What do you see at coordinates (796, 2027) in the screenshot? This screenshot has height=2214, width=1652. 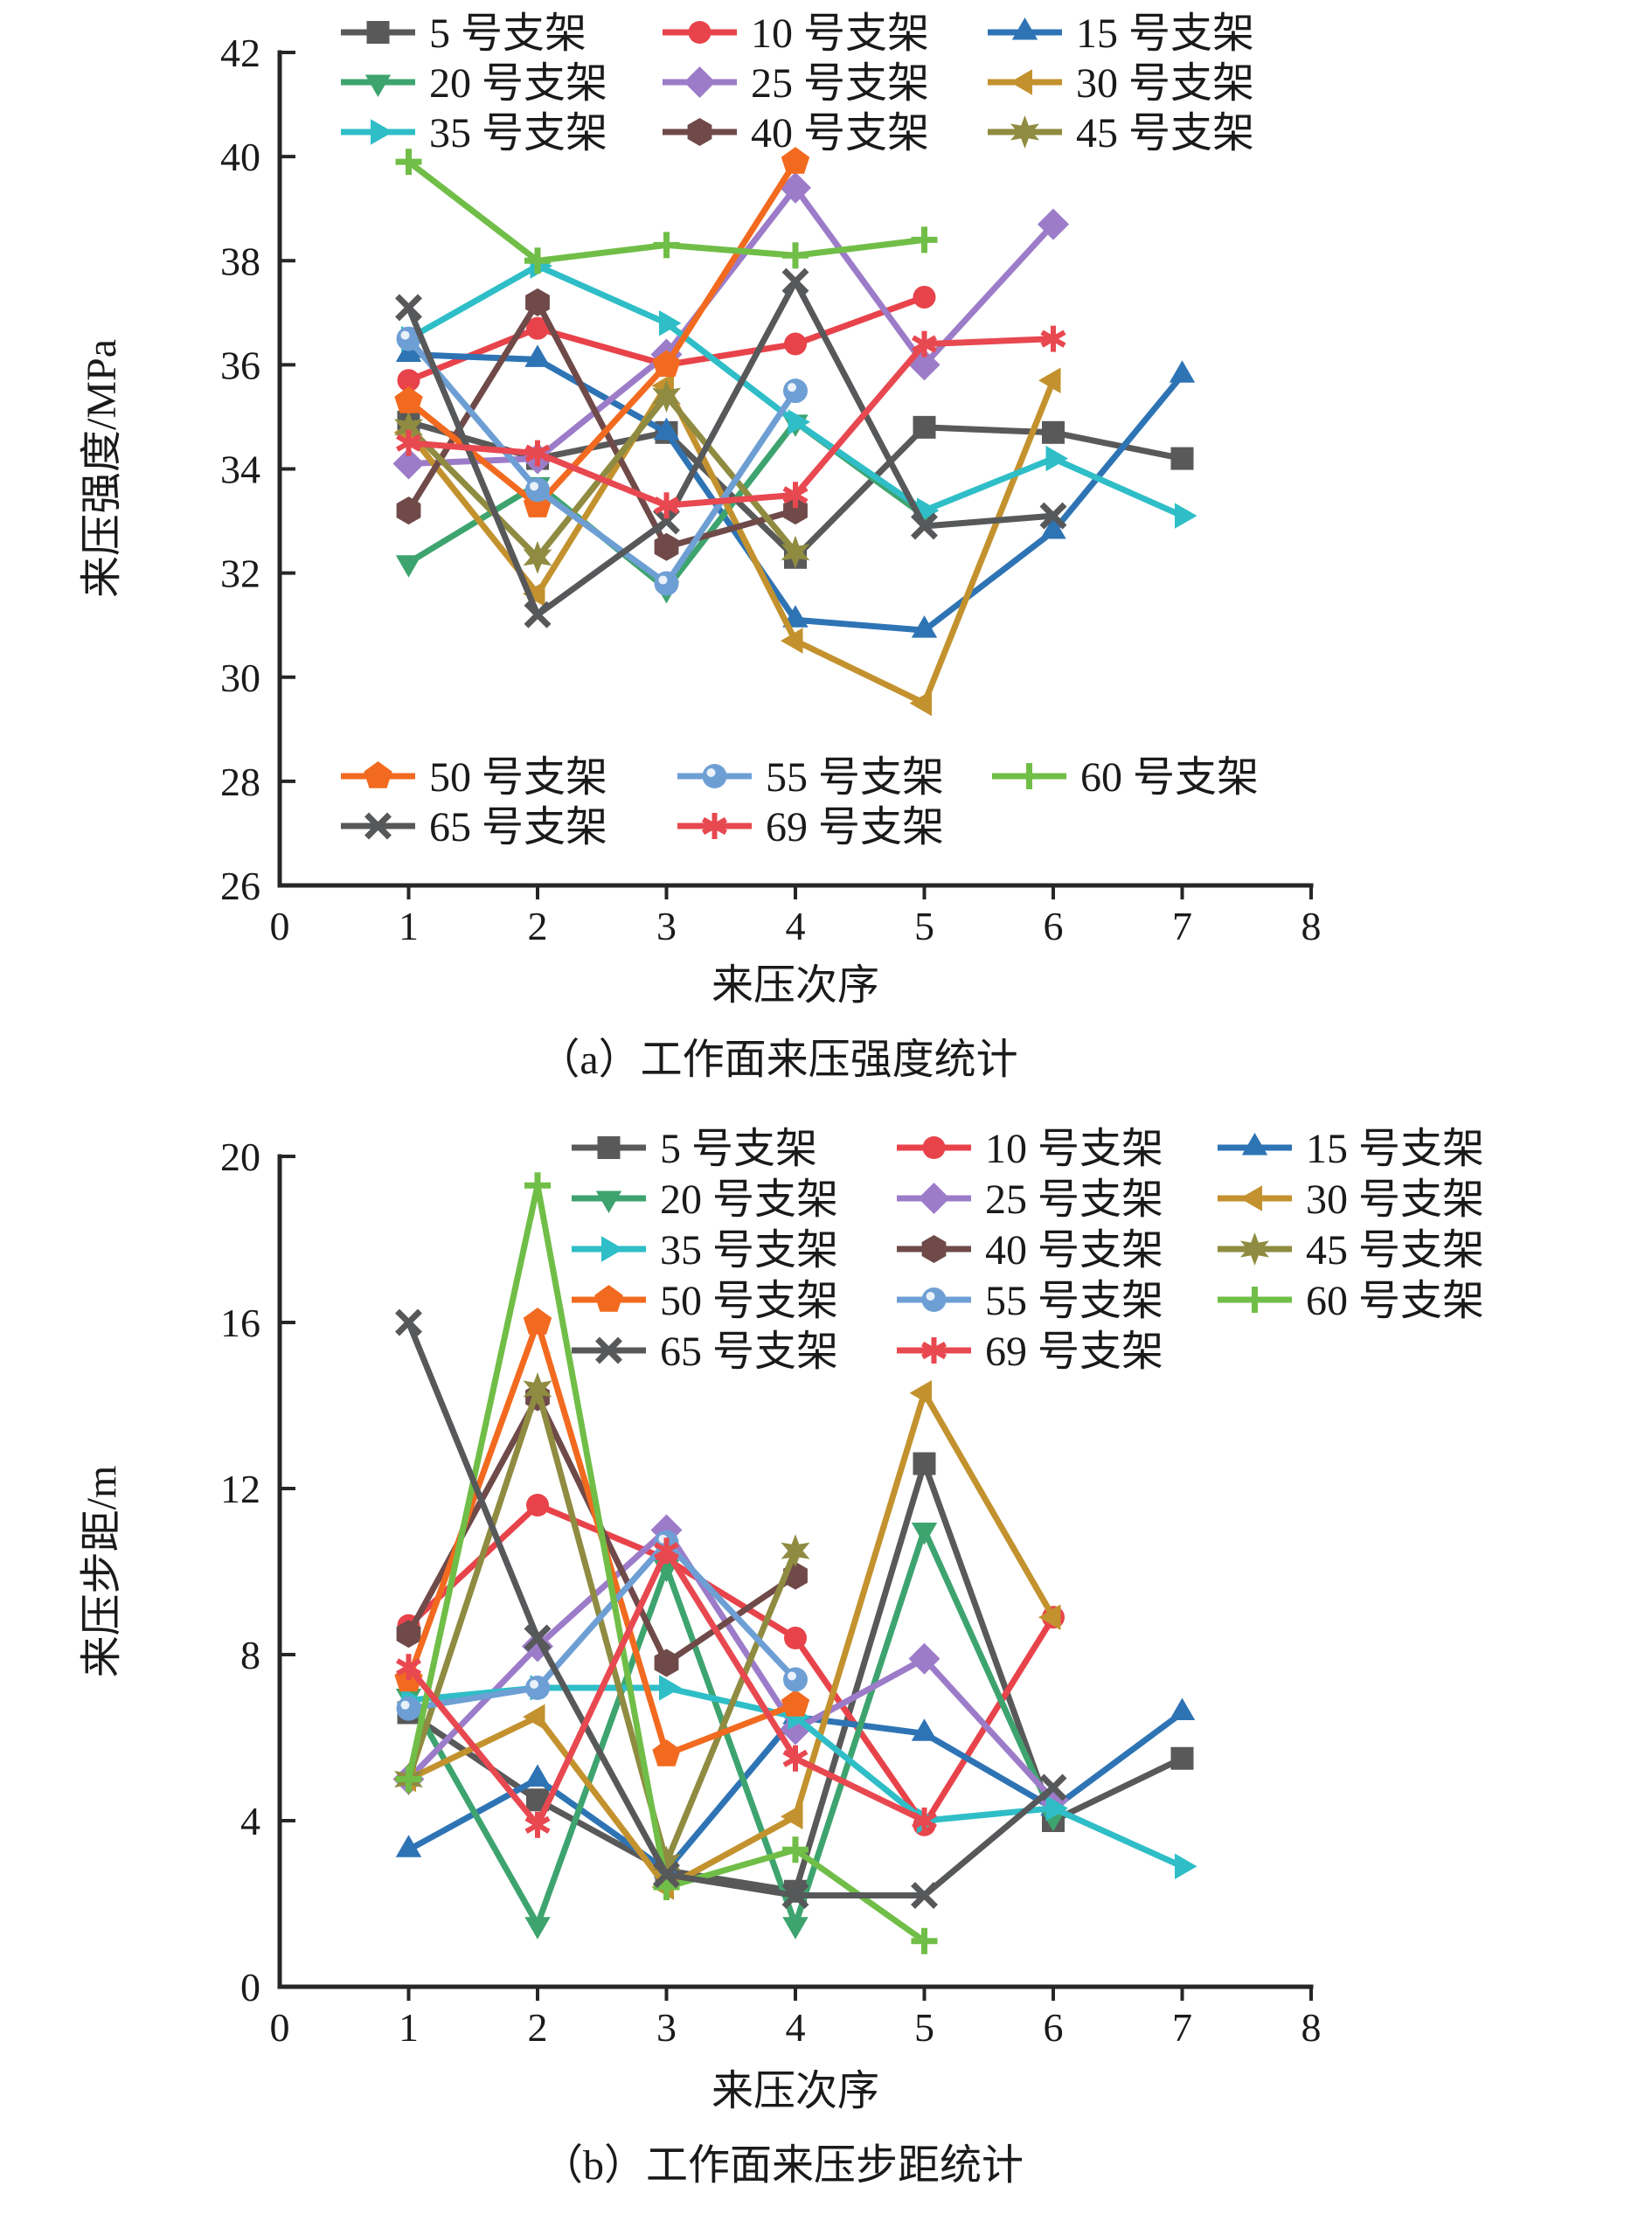 I see `chart-b-x-tick-label: 4` at bounding box center [796, 2027].